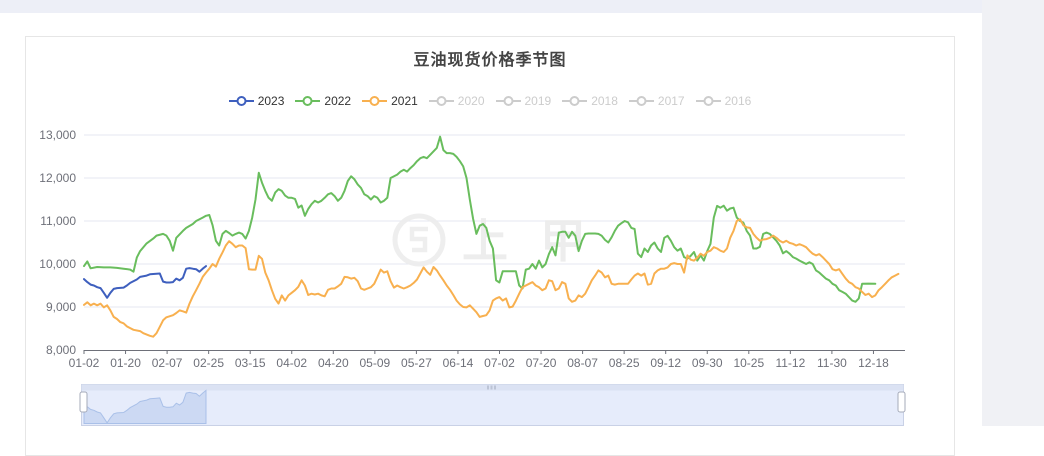 Image resolution: width=1044 pixels, height=456 pixels. Describe the element at coordinates (83, 402) in the screenshot. I see `slider-handle-left` at that location.